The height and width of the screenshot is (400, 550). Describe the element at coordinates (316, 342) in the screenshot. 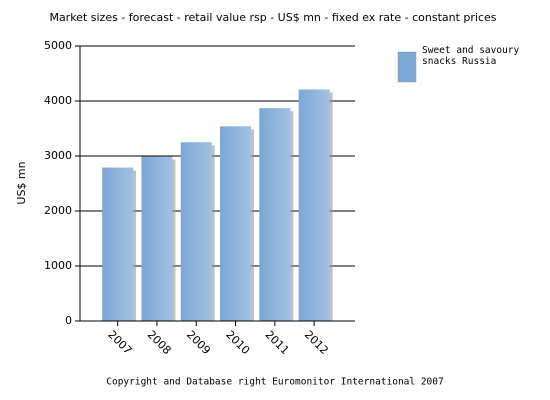

I see `x-tick-label: 2012` at that location.